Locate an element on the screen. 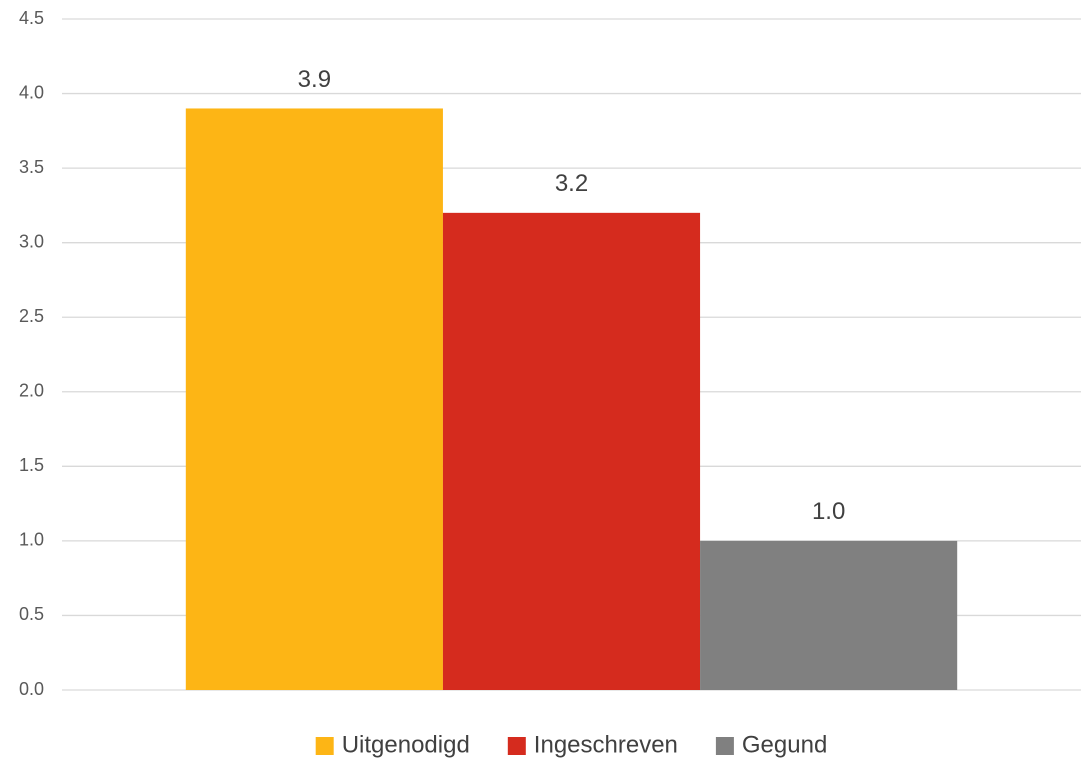 The image size is (1081, 762). y-tick-label: 3.5 is located at coordinates (31, 167).